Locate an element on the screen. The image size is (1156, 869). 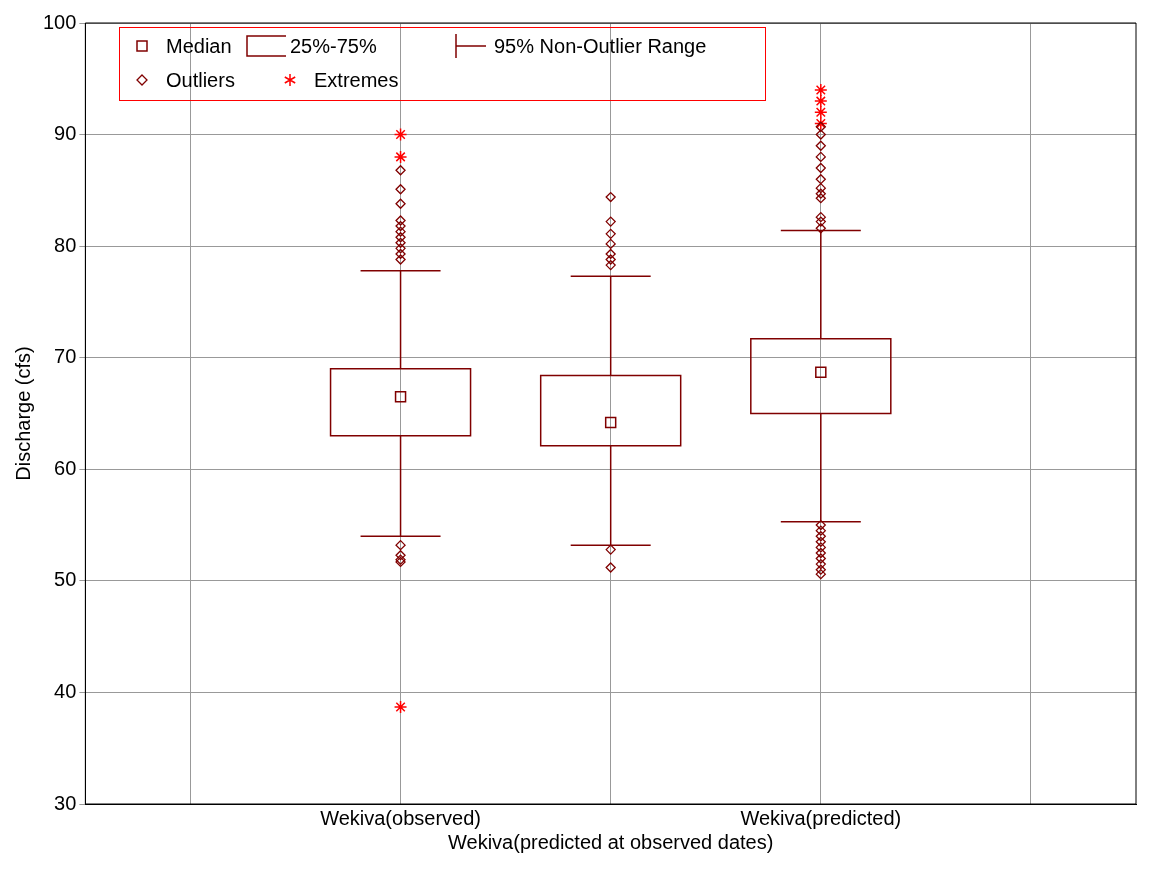
x-tick-label: Wekiva(observed) is located at coordinates (400, 817).